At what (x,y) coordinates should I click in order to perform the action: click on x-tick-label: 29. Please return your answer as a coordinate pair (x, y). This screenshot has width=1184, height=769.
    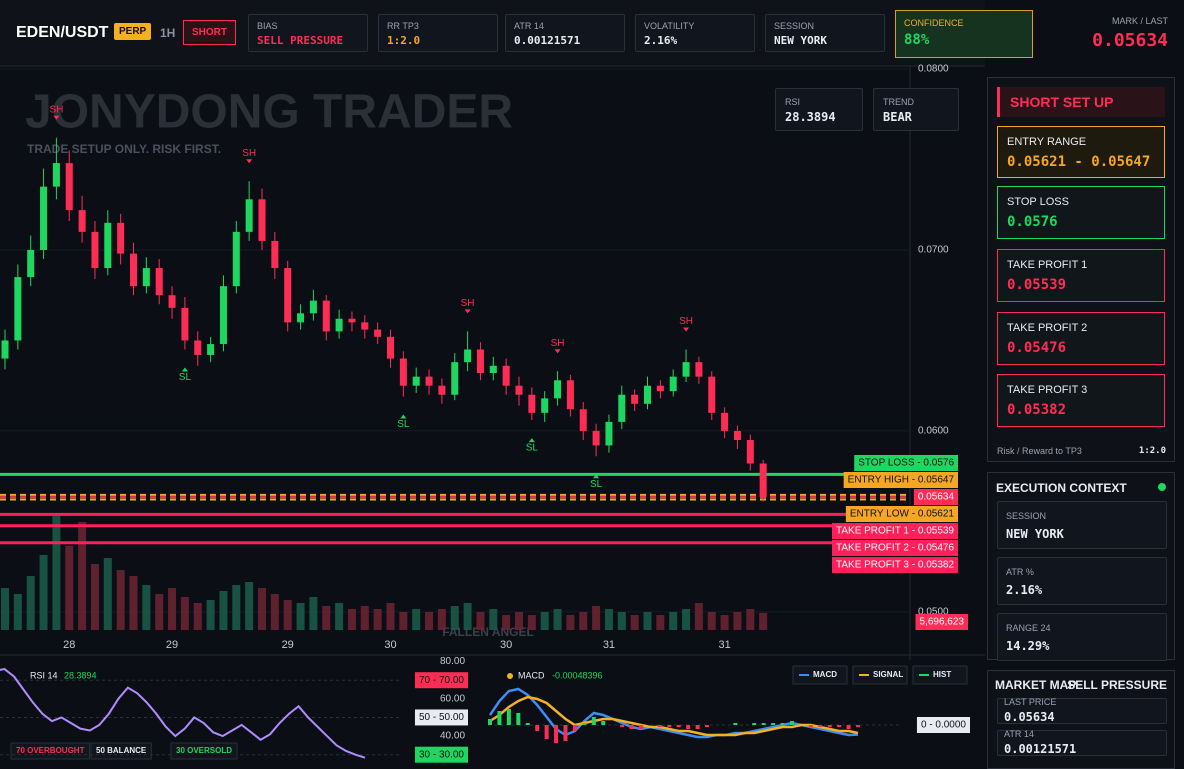
    Looking at the image, I should click on (288, 645).